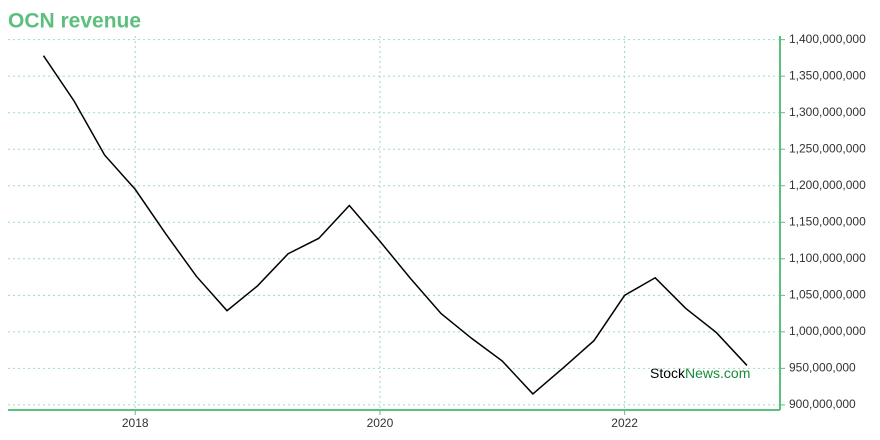 This screenshot has width=880, height=440. I want to click on y-tick-label: 900,000,000, so click(822, 404).